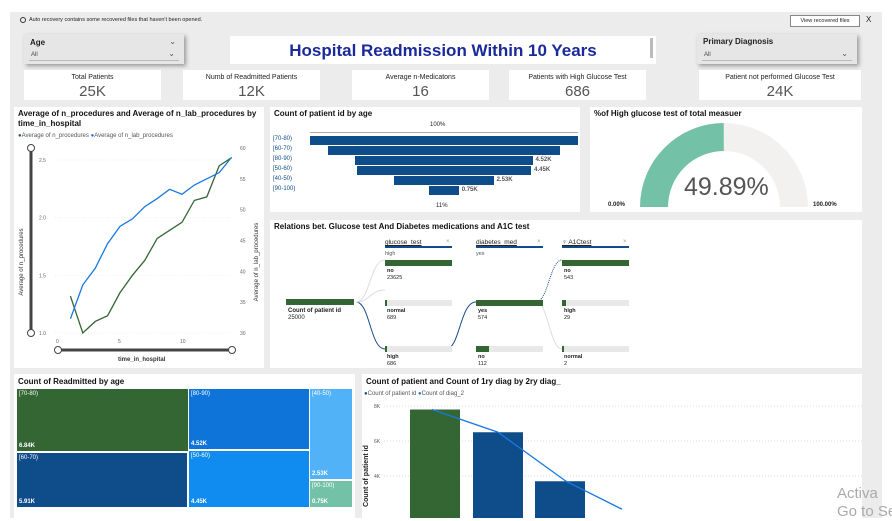 This screenshot has width=892, height=521. What do you see at coordinates (595, 243) in the screenshot?
I see `level-header-A1Ctest: ♀ A1Ctest` at bounding box center [595, 243].